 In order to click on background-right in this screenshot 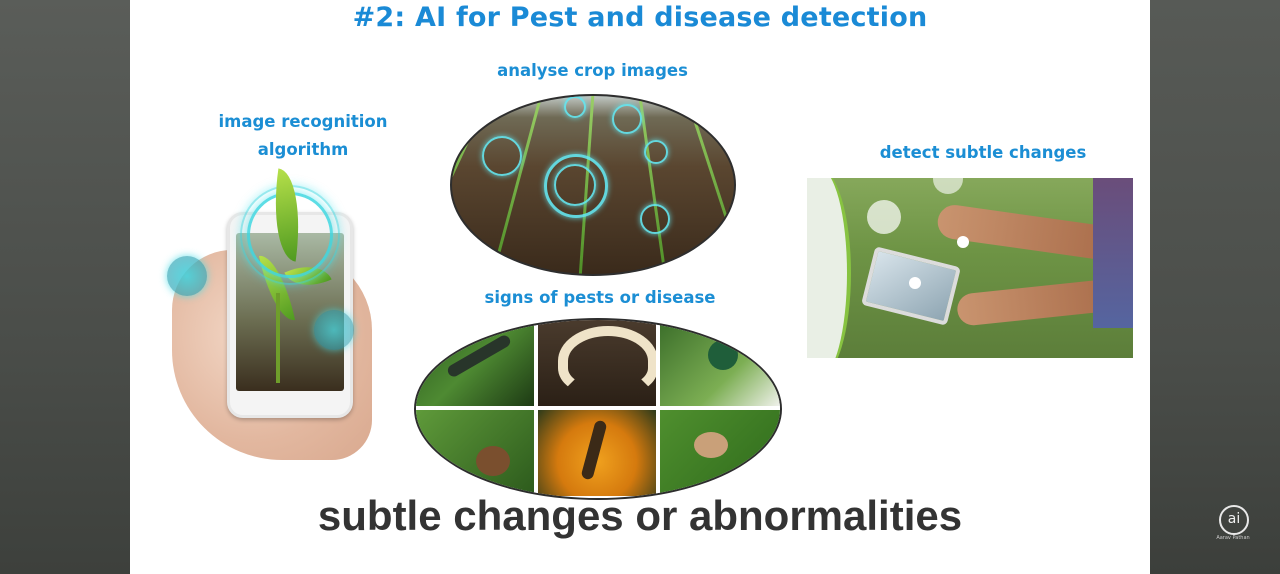, I will do `click(1215, 287)`.